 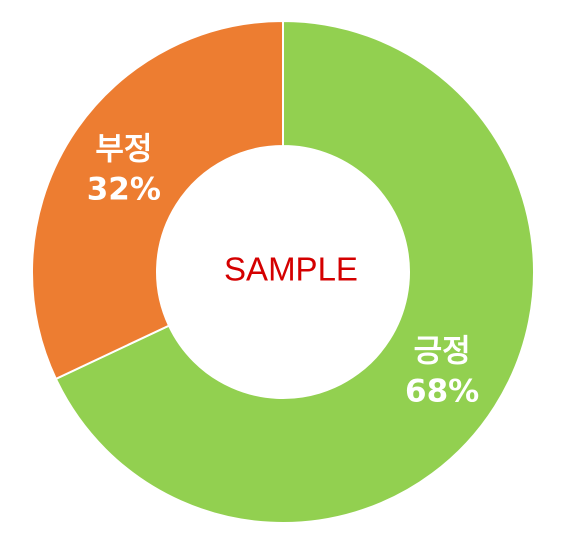 I want to click on slice-value-label-negative: 32%, so click(x=124, y=189).